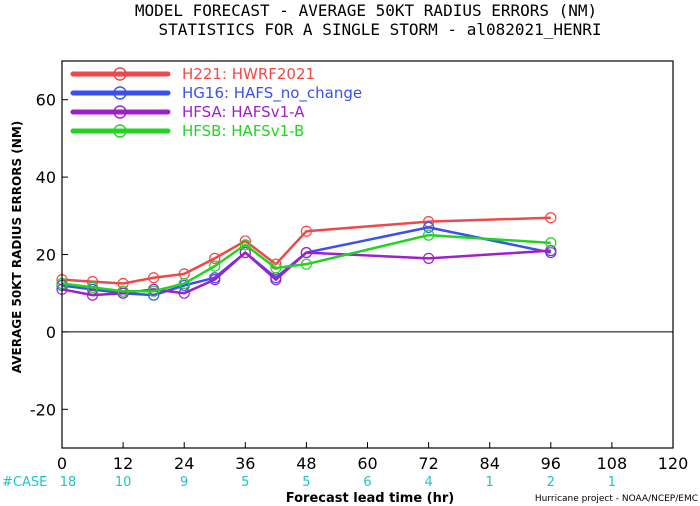 This screenshot has height=506, width=700. What do you see at coordinates (243, 131) in the screenshot?
I see `legend-entry: HFSB: HAFSv1-B` at bounding box center [243, 131].